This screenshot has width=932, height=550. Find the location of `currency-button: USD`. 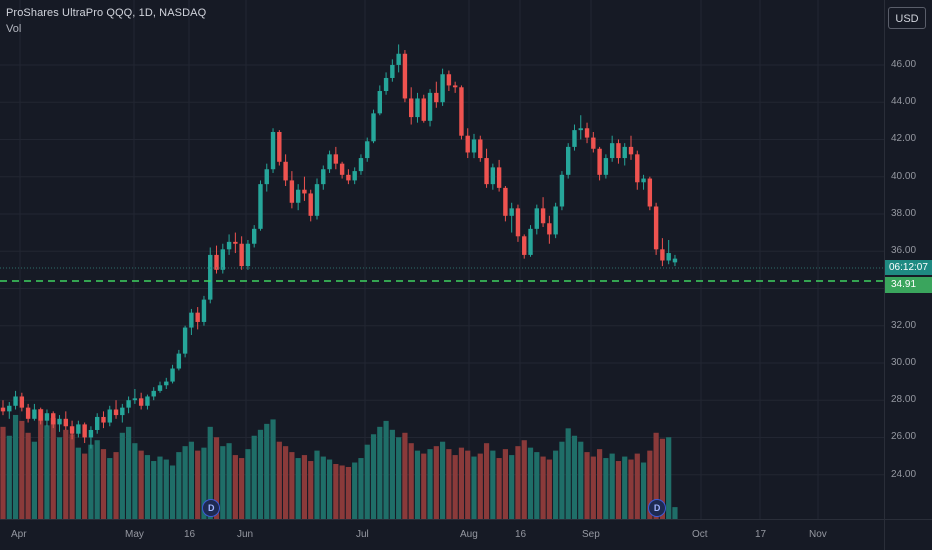

currency-button: USD is located at coordinates (907, 18).